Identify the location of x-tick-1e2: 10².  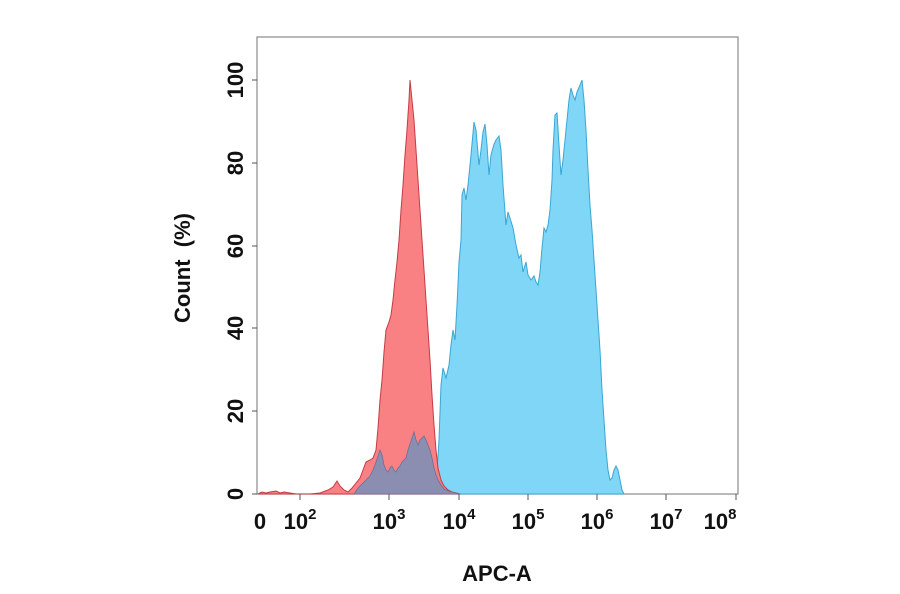
(300, 520).